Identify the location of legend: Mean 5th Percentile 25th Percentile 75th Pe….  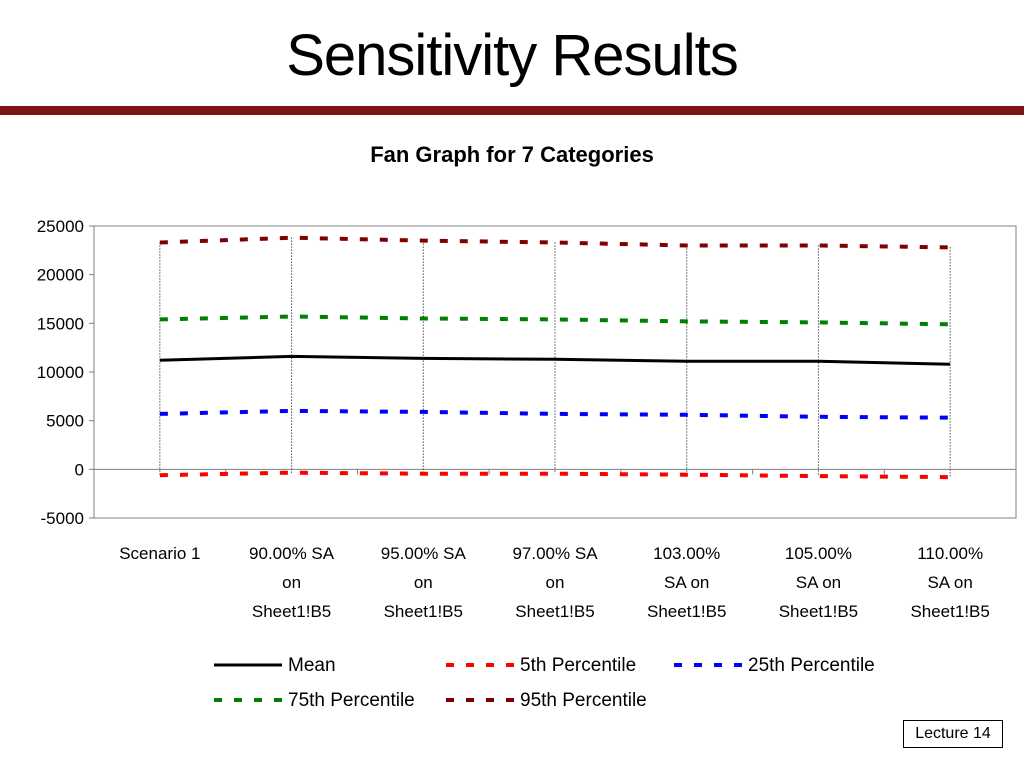
(544, 683).